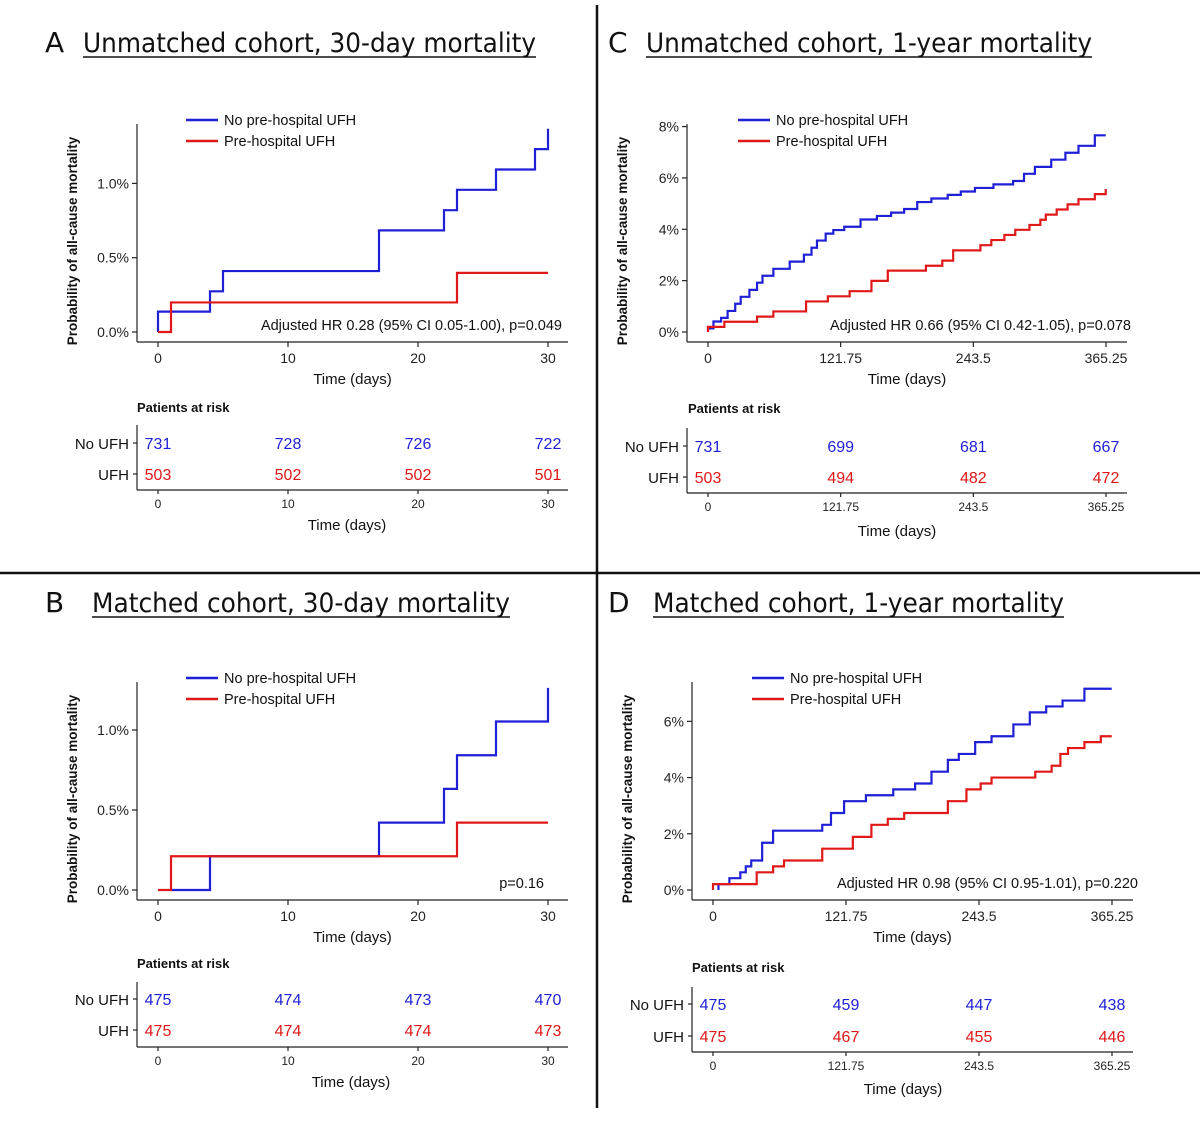 This screenshot has height=1137, width=1200. What do you see at coordinates (54, 602) in the screenshot?
I see `panel-letter: B` at bounding box center [54, 602].